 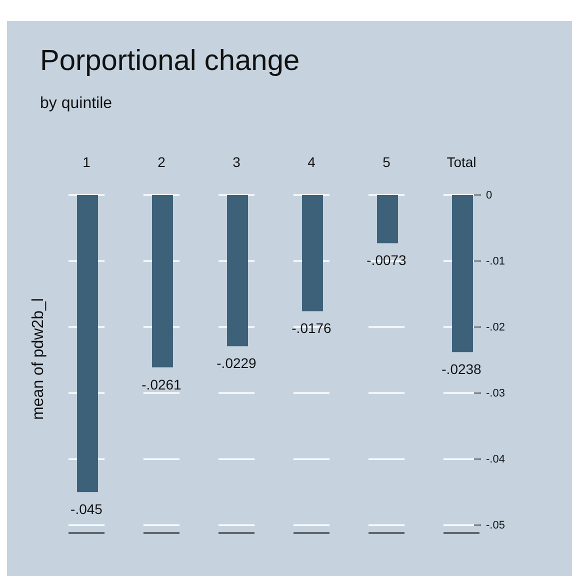 What do you see at coordinates (495, 328) in the screenshot?
I see `y-tick-label: -.02` at bounding box center [495, 328].